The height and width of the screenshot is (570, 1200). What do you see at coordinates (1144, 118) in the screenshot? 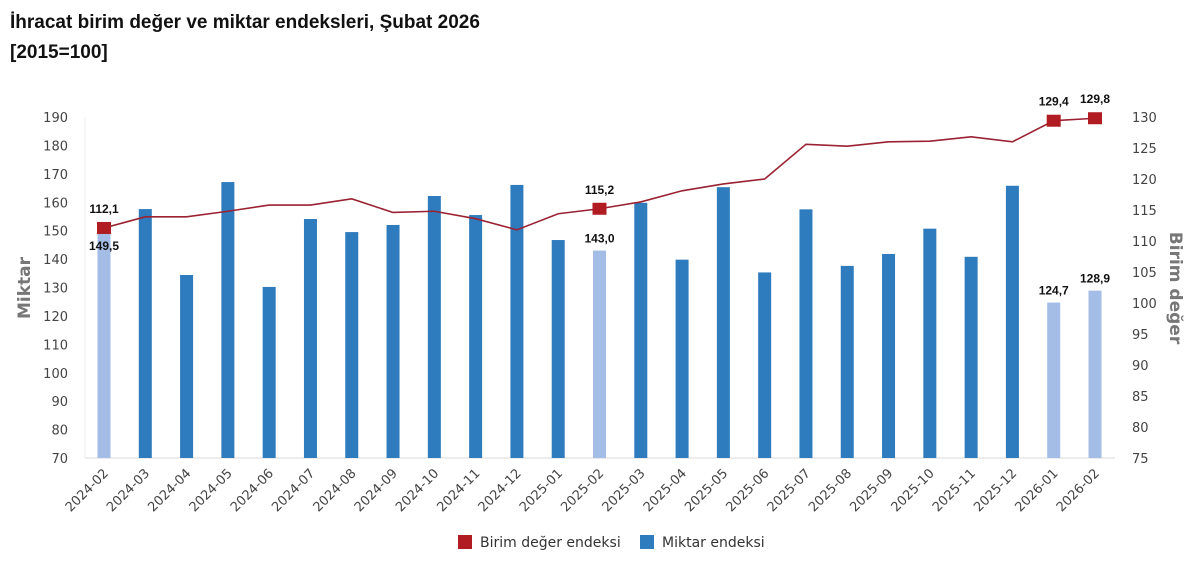
I see `y2-tick-label: 130` at bounding box center [1144, 118].